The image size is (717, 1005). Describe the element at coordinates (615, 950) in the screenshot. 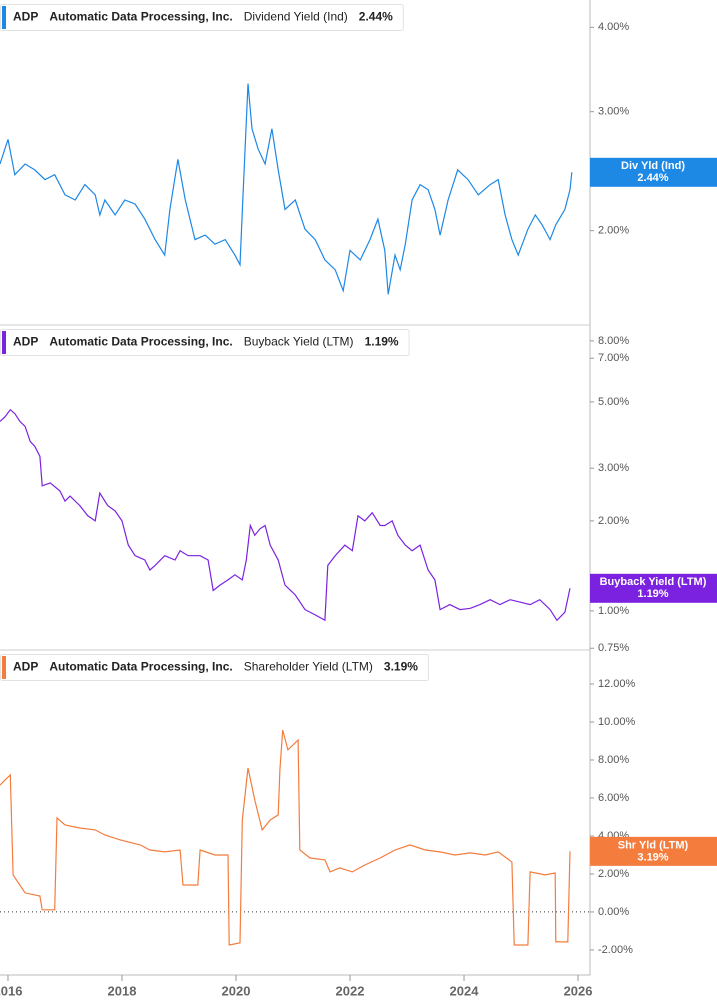

I see `y-tick-label: -2.00%` at that location.